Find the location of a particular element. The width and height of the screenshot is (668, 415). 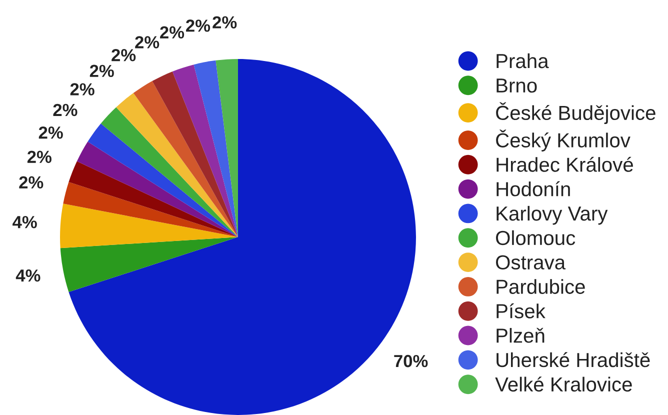

legend-label: Pardubice is located at coordinates (540, 286).